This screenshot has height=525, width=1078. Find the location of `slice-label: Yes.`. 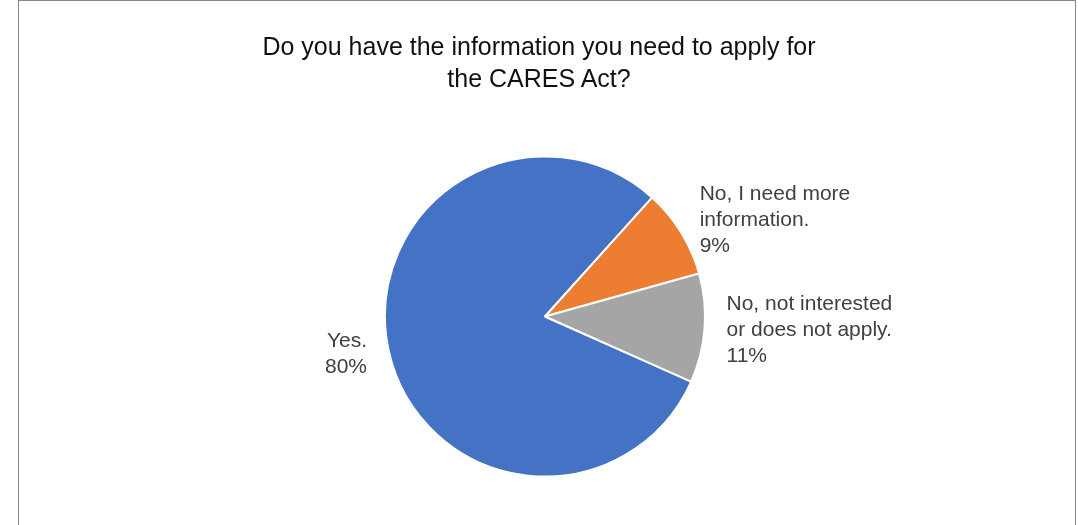

slice-label: Yes. is located at coordinates (346, 340).